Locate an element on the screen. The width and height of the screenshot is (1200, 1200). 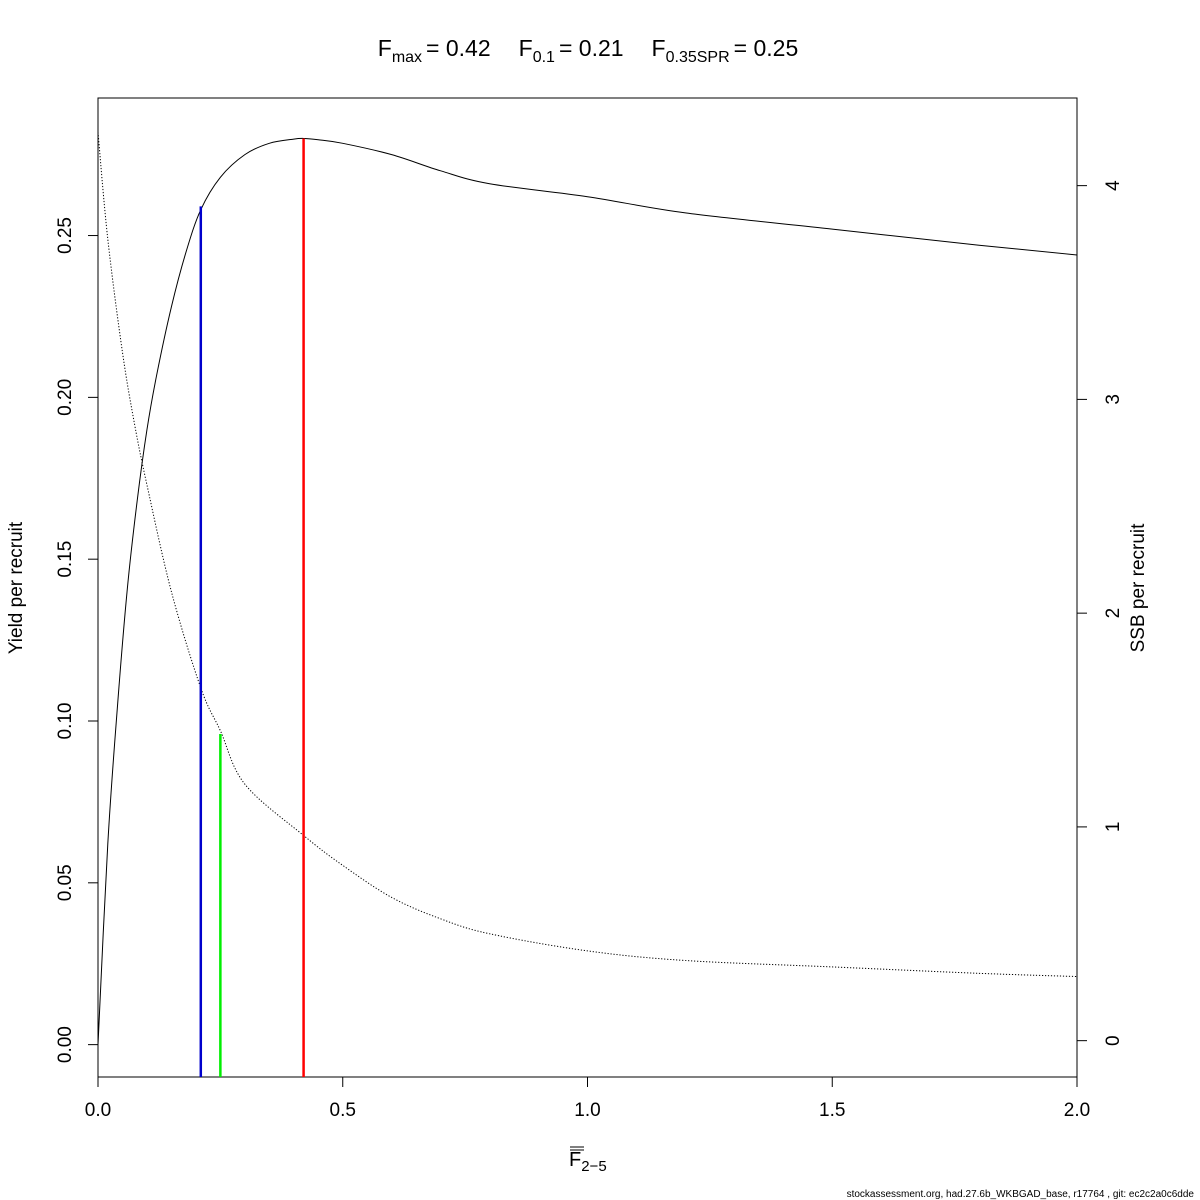
y-left-tick-label: 0.05 is located at coordinates (65, 882).